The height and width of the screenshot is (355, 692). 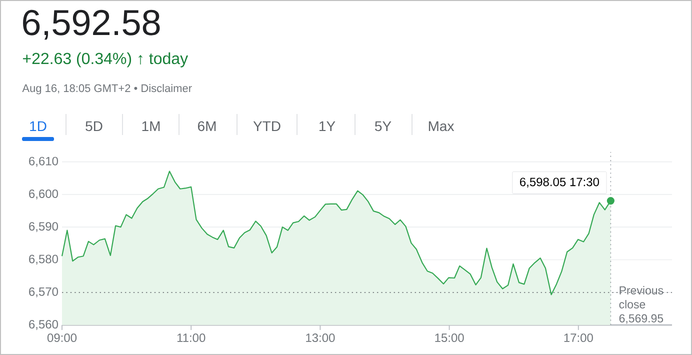 I want to click on annotation: 6,598.05 17:30, so click(x=559, y=183).